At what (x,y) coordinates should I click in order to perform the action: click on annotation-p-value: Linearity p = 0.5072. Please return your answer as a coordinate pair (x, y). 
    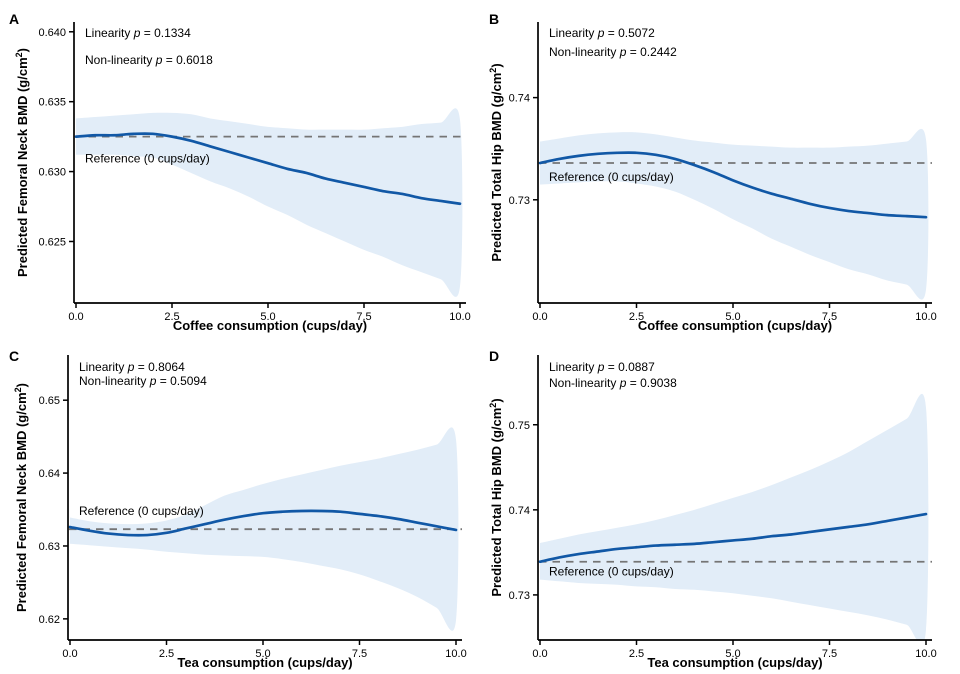
    Looking at the image, I should click on (602, 33).